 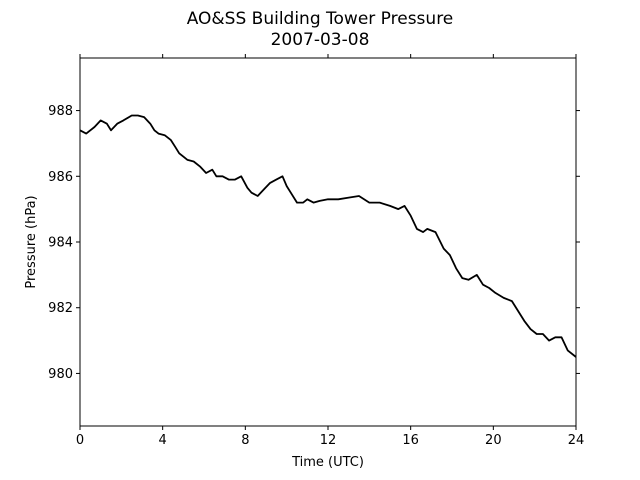 What do you see at coordinates (60, 177) in the screenshot?
I see `y-tick-label: 986` at bounding box center [60, 177].